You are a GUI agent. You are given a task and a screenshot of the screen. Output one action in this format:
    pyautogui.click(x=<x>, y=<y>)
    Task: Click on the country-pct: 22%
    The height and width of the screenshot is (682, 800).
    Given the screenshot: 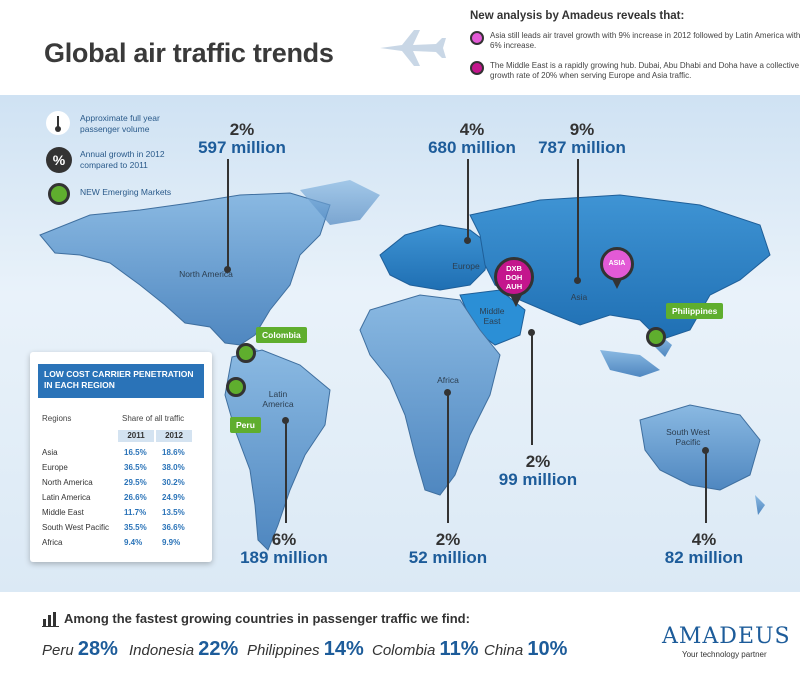 What is the action you would take?
    pyautogui.click(x=218, y=649)
    